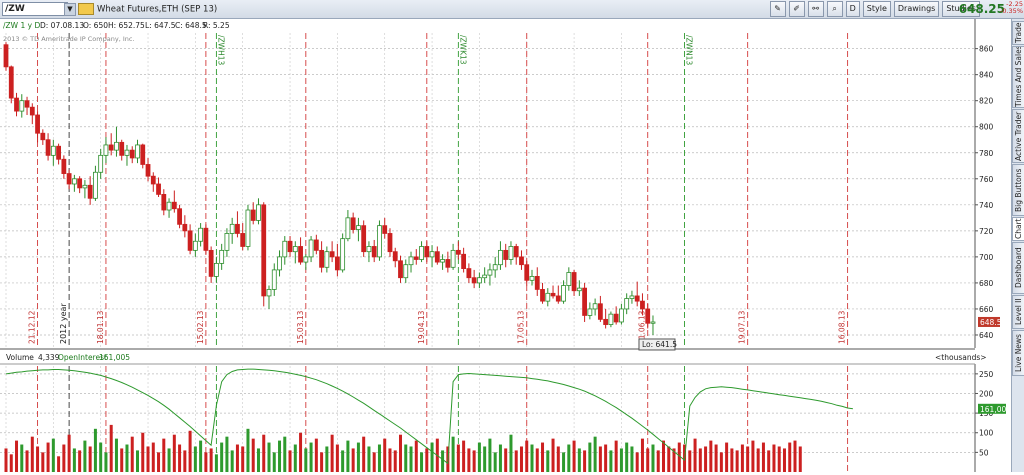 This screenshot has width=1024, height=475. I want to click on studies-button: Studies, so click(961, 9).